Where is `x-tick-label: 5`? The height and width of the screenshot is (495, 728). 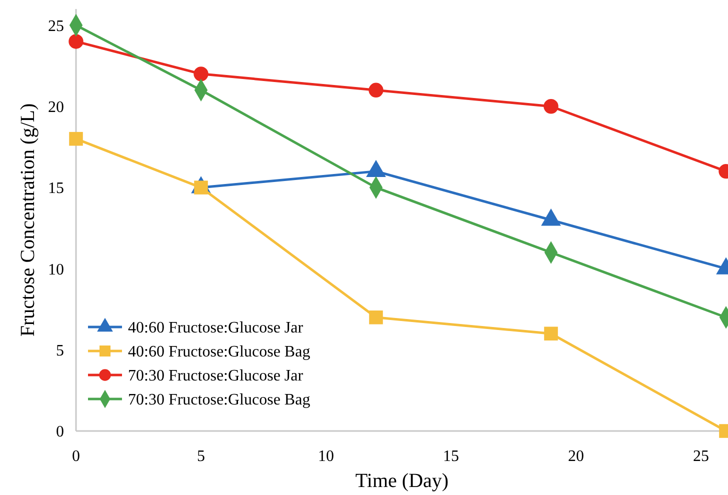 x-tick-label: 5 is located at coordinates (201, 456).